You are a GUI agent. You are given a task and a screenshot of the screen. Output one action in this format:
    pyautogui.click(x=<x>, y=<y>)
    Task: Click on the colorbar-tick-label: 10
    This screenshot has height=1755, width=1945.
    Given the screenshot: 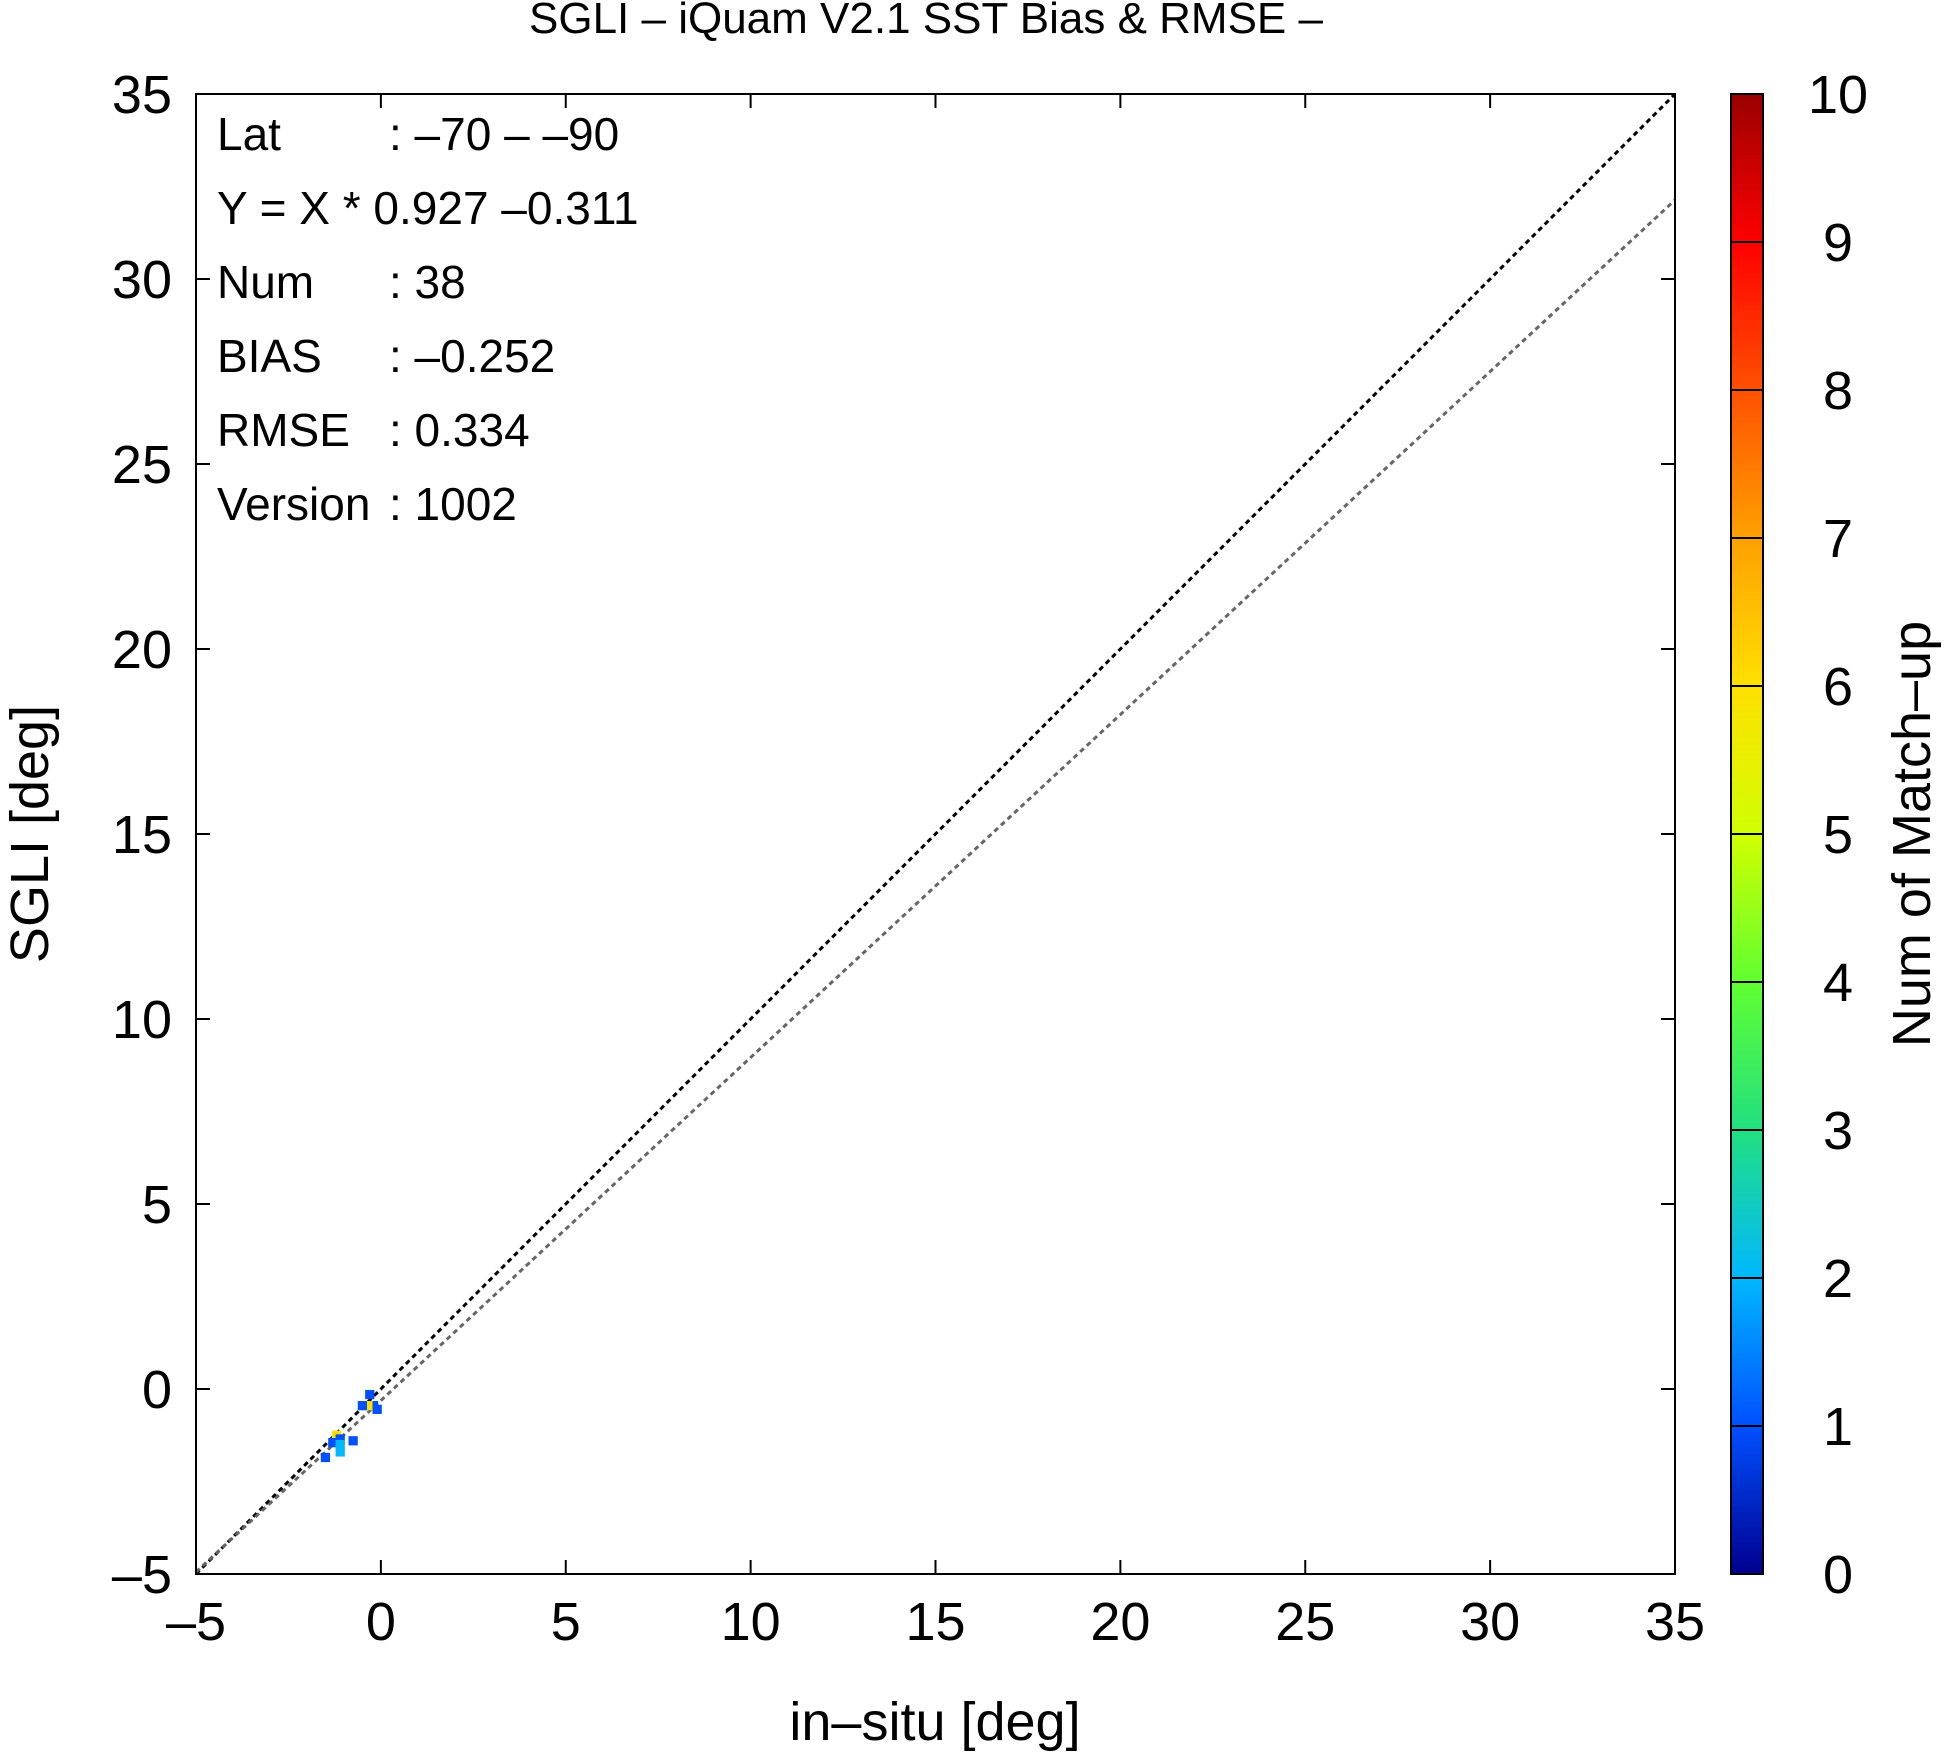 What is the action you would take?
    pyautogui.click(x=1838, y=95)
    